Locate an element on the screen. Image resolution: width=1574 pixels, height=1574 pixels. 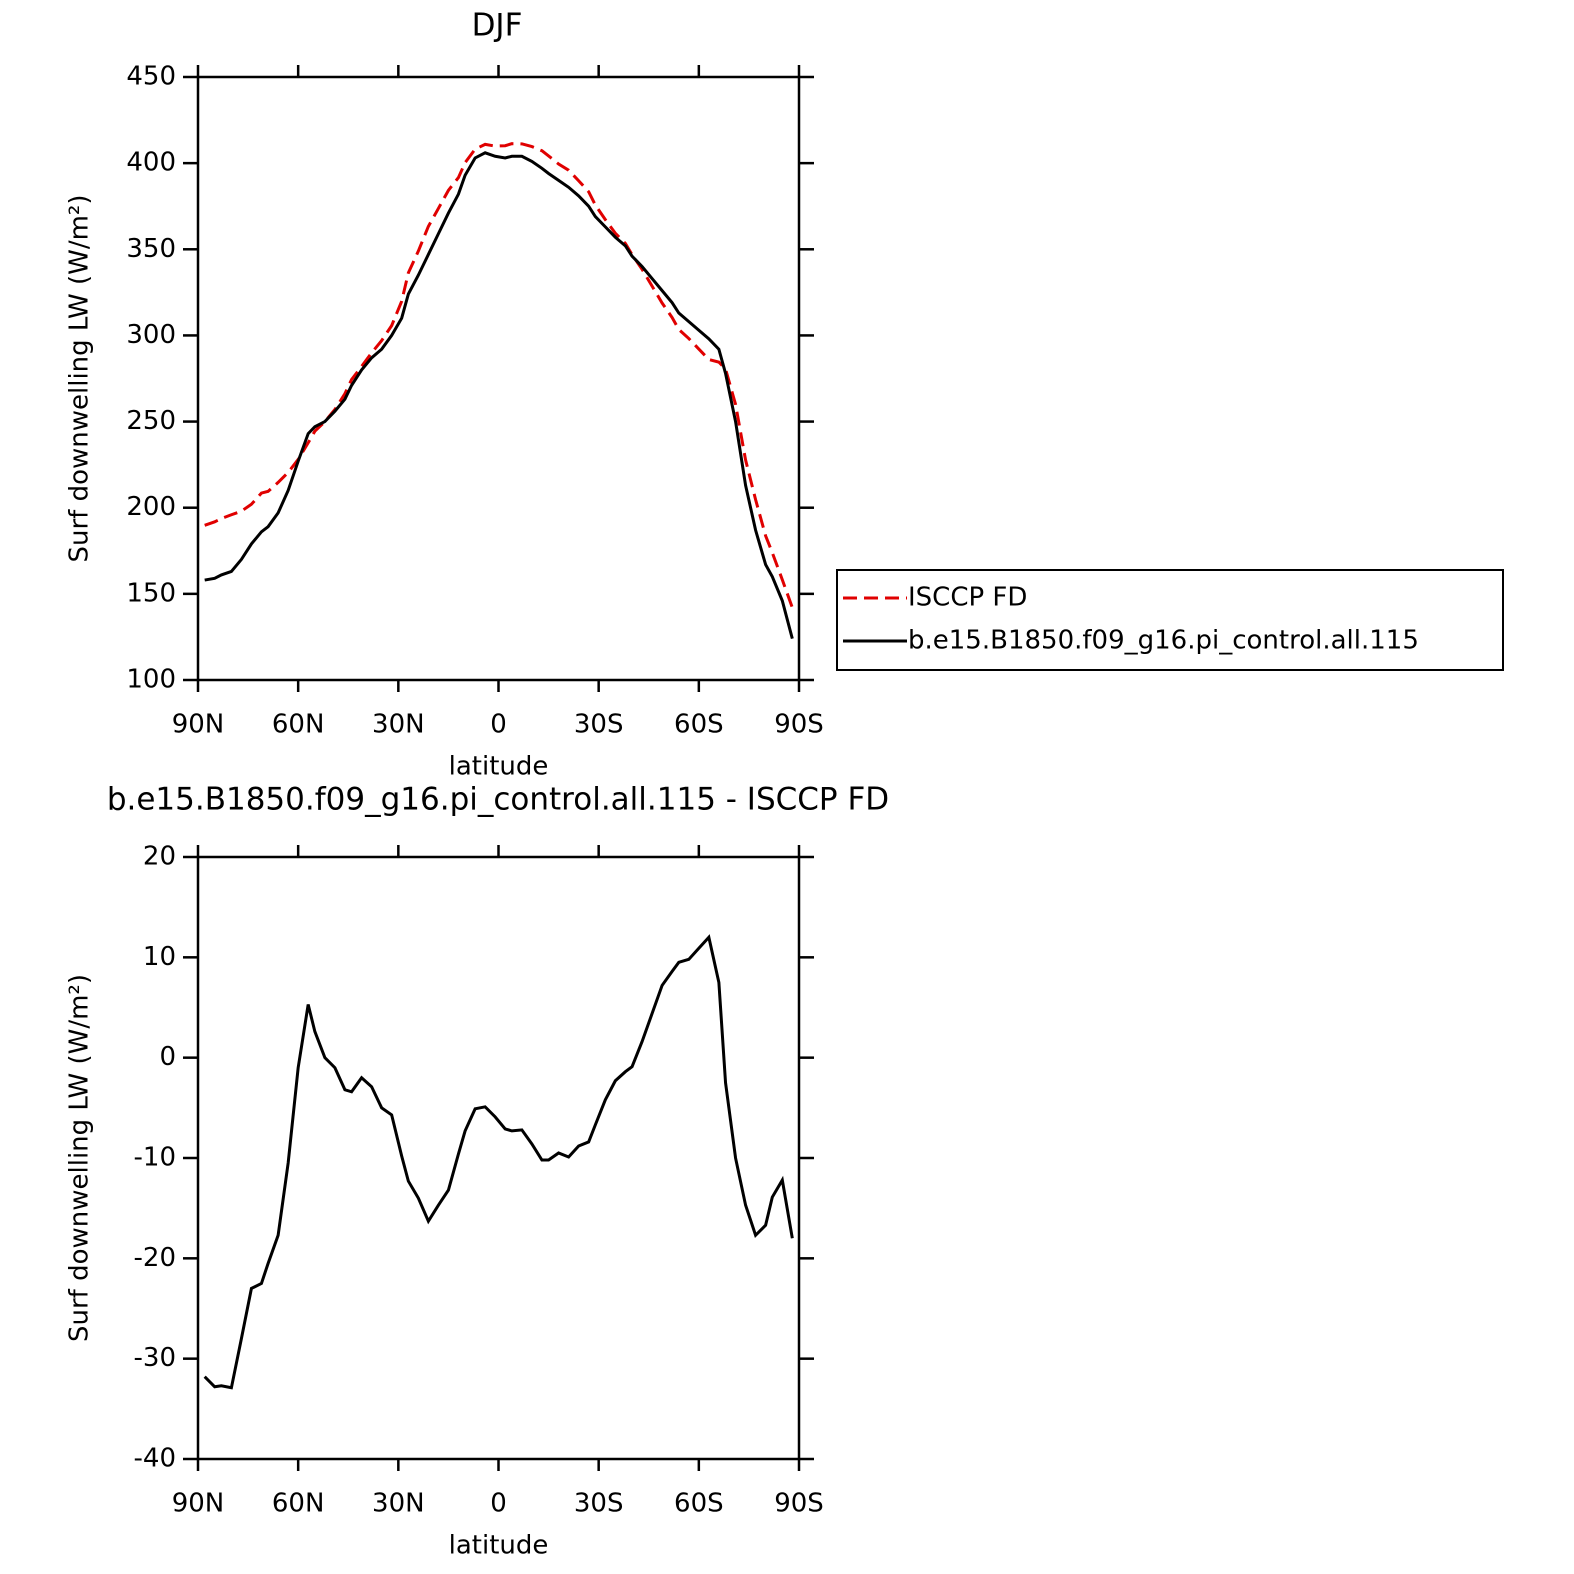
plot-frame is located at coordinates (498, 378).